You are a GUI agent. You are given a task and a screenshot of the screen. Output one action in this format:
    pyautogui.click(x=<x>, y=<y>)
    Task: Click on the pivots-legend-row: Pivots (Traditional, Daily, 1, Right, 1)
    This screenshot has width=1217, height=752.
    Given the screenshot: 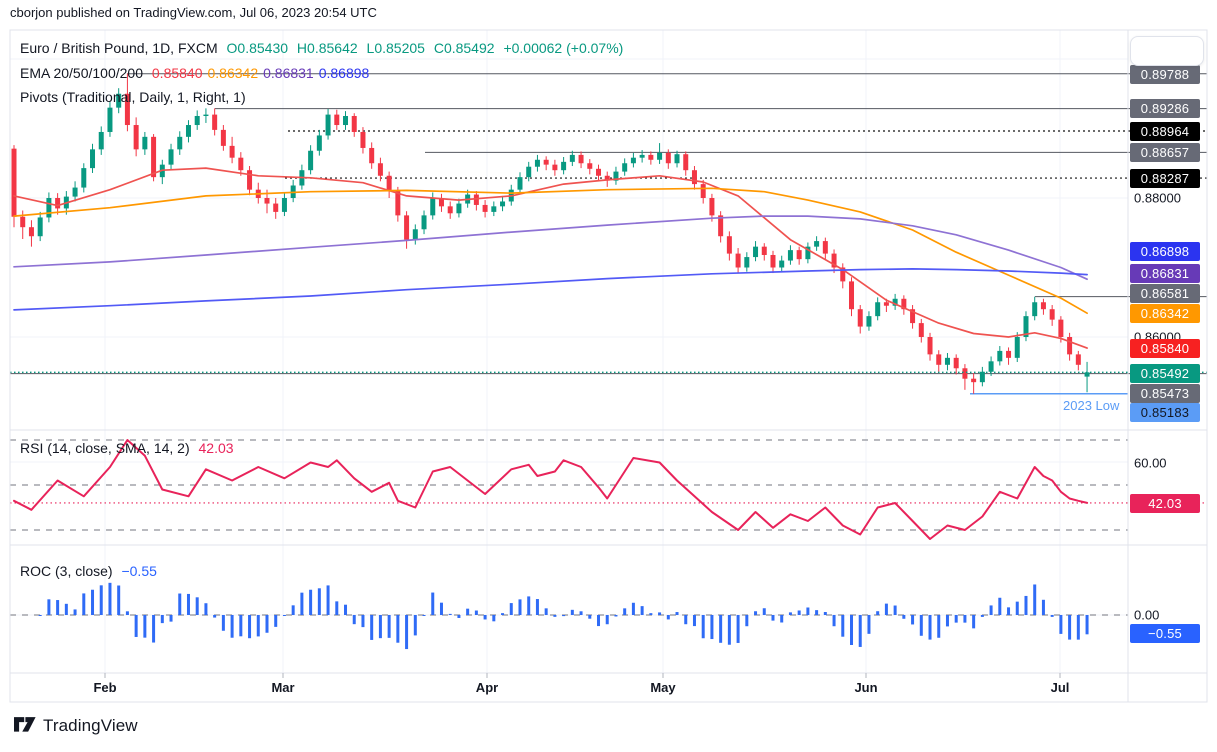 What is the action you would take?
    pyautogui.click(x=135, y=97)
    